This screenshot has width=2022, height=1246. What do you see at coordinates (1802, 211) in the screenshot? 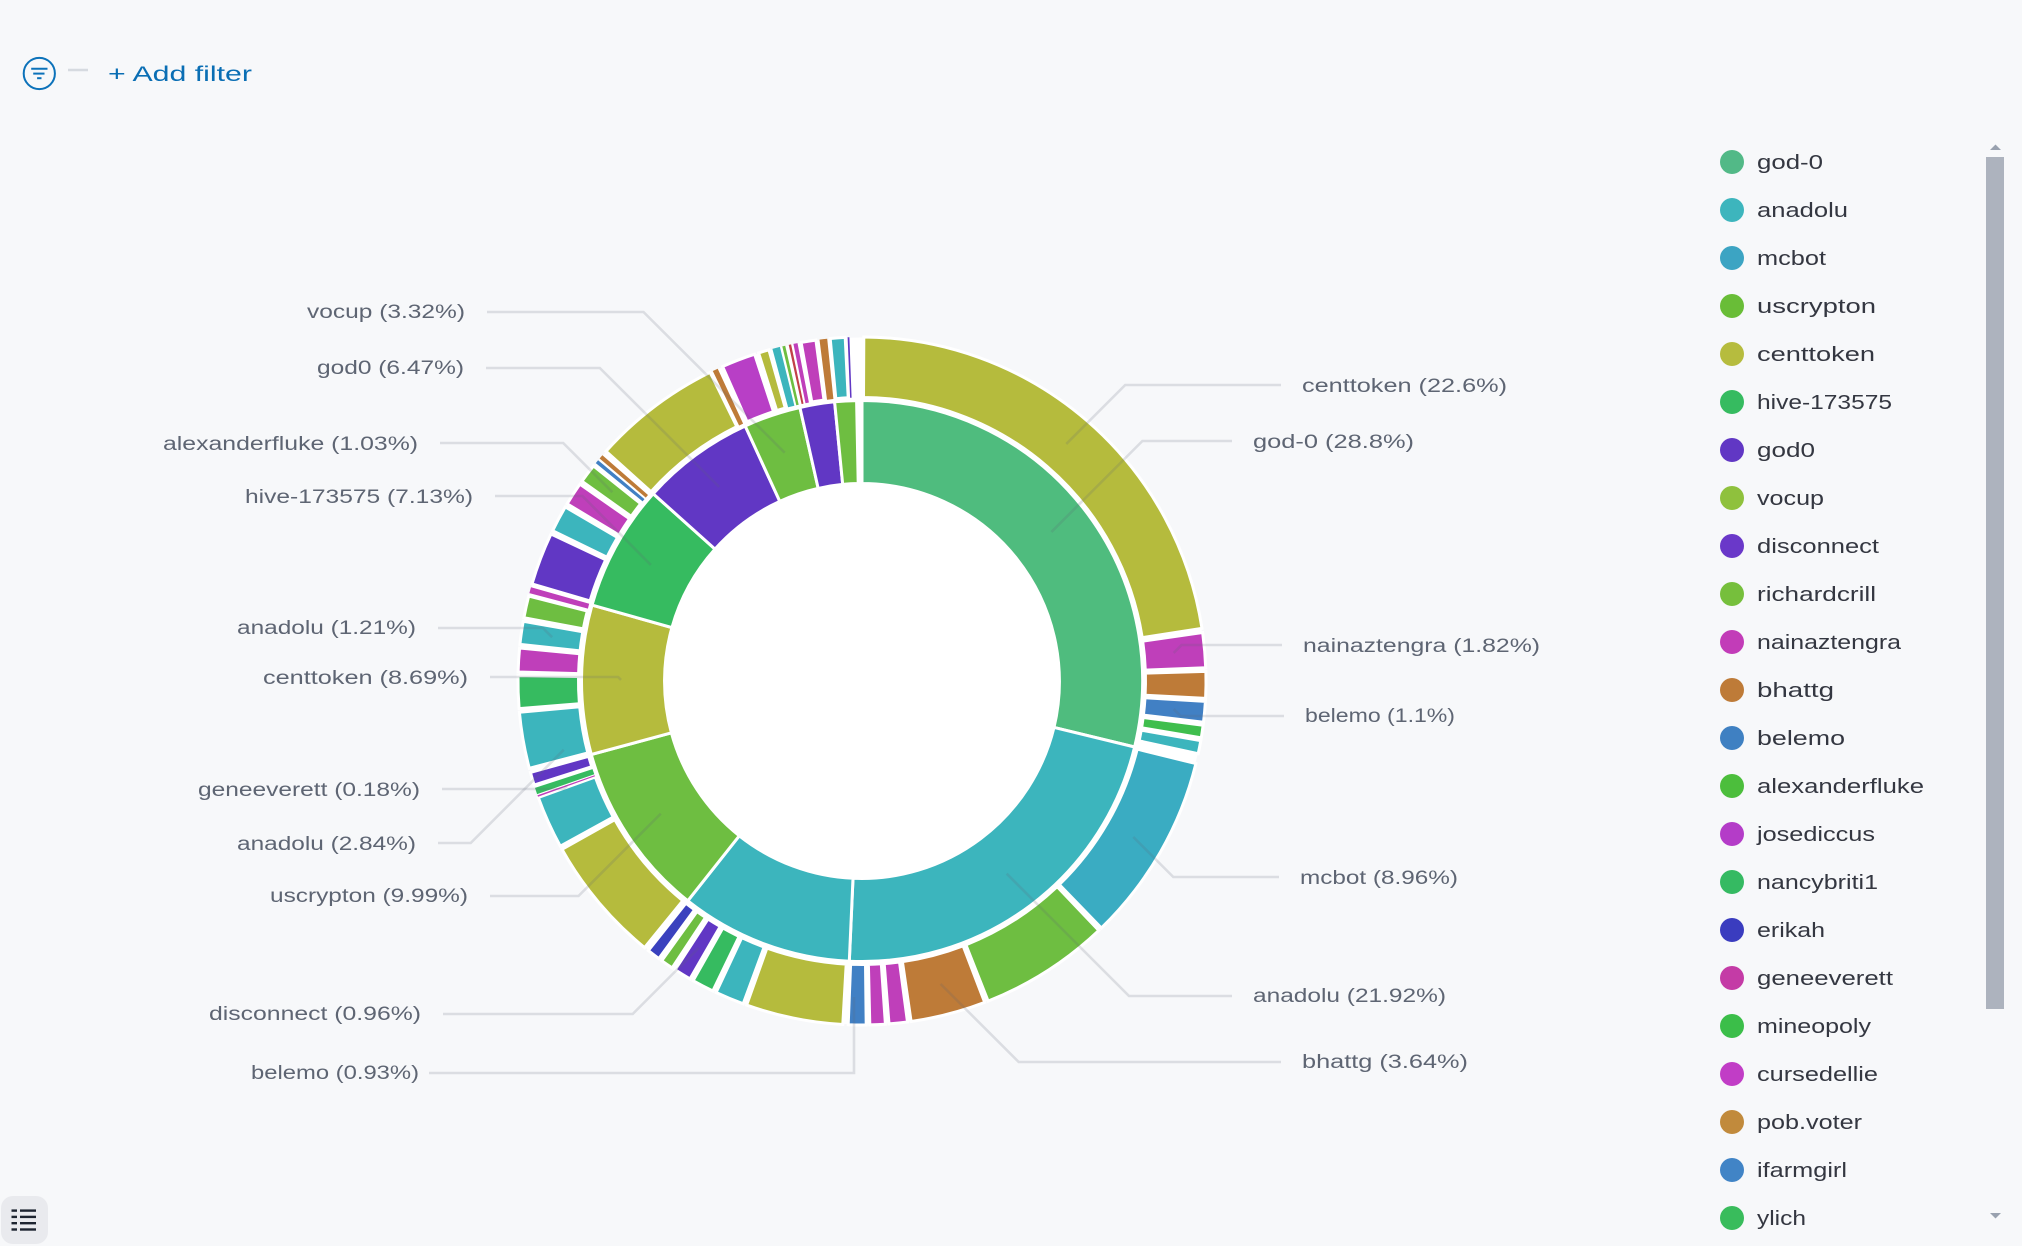
I see `svg-text: anadolu` at bounding box center [1802, 211].